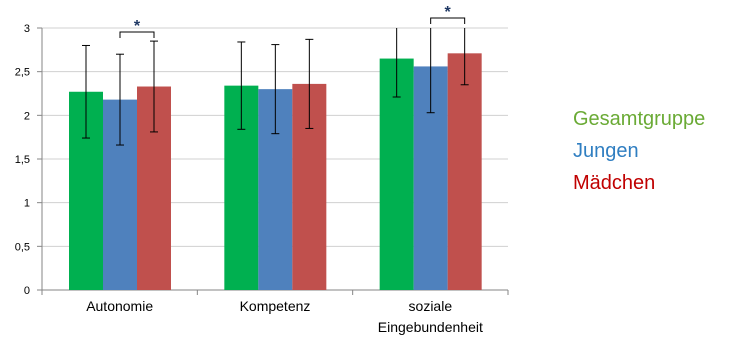 This screenshot has height=340, width=734. What do you see at coordinates (614, 183) in the screenshot?
I see `legend-item: Mädchen` at bounding box center [614, 183].